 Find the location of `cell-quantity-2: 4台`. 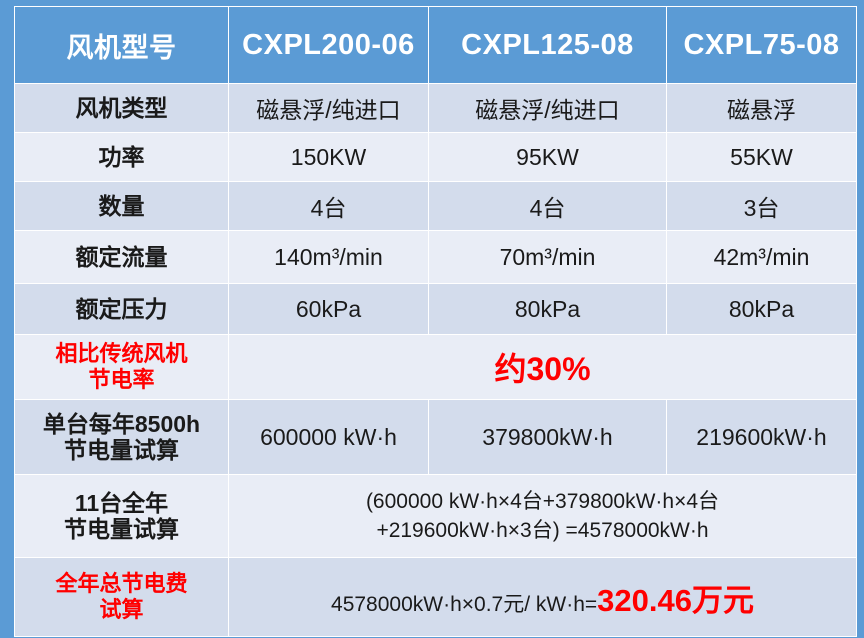

cell-quantity-2: 4台 is located at coordinates (547, 206).